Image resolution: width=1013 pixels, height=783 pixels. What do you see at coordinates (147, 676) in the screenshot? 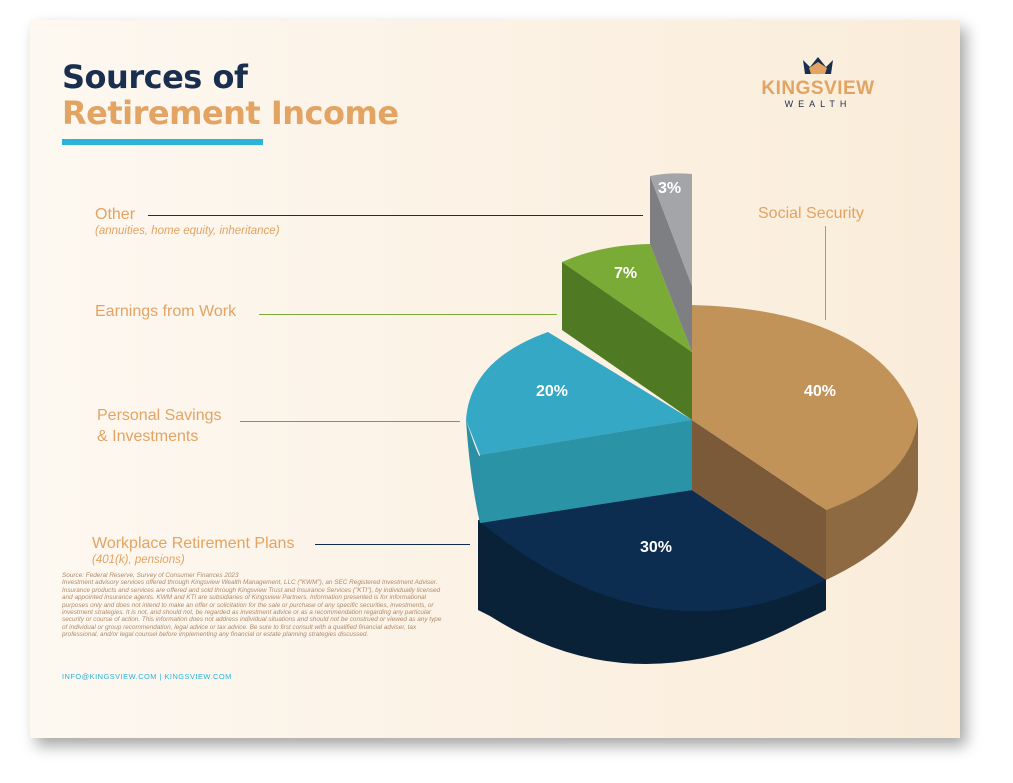
I see `footer-contact: INFO@KINGSVIEW.COM | KINGSVIEW.COM` at bounding box center [147, 676].